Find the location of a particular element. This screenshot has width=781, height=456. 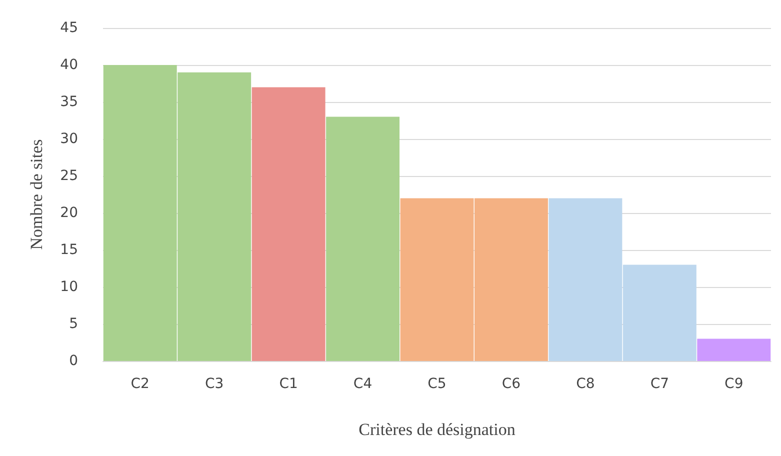

y-tick-label: 5 is located at coordinates (73, 324).